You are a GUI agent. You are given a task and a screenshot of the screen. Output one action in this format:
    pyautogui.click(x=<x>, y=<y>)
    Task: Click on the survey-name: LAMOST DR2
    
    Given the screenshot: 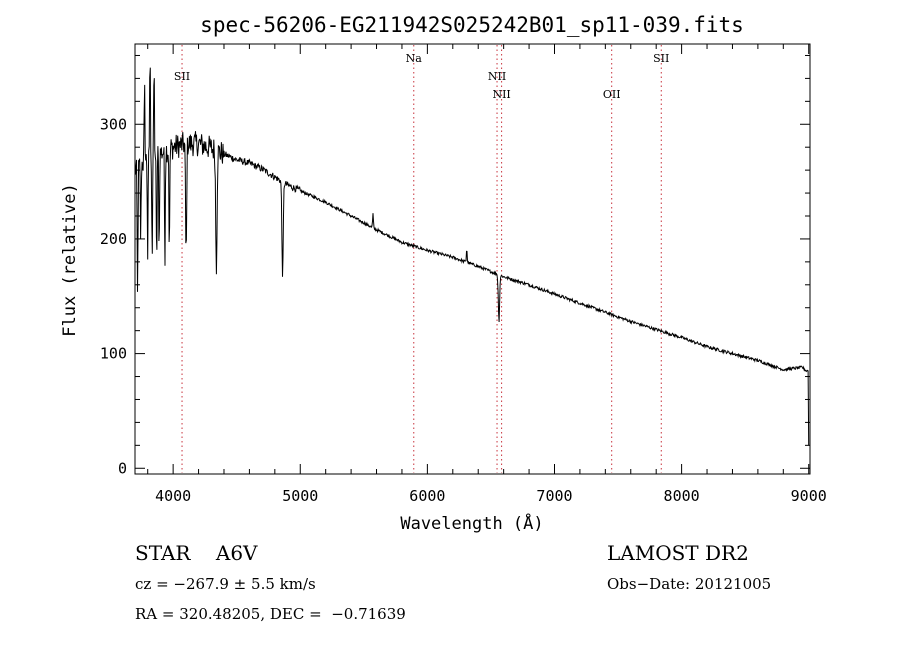 What is the action you would take?
    pyautogui.click(x=678, y=553)
    